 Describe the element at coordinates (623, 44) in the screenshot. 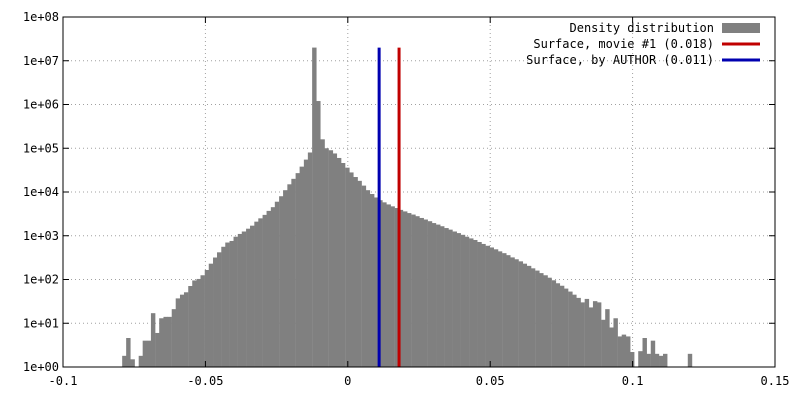

I see `legend-label-movie: Surface, movie #1 (0.018)` at that location.